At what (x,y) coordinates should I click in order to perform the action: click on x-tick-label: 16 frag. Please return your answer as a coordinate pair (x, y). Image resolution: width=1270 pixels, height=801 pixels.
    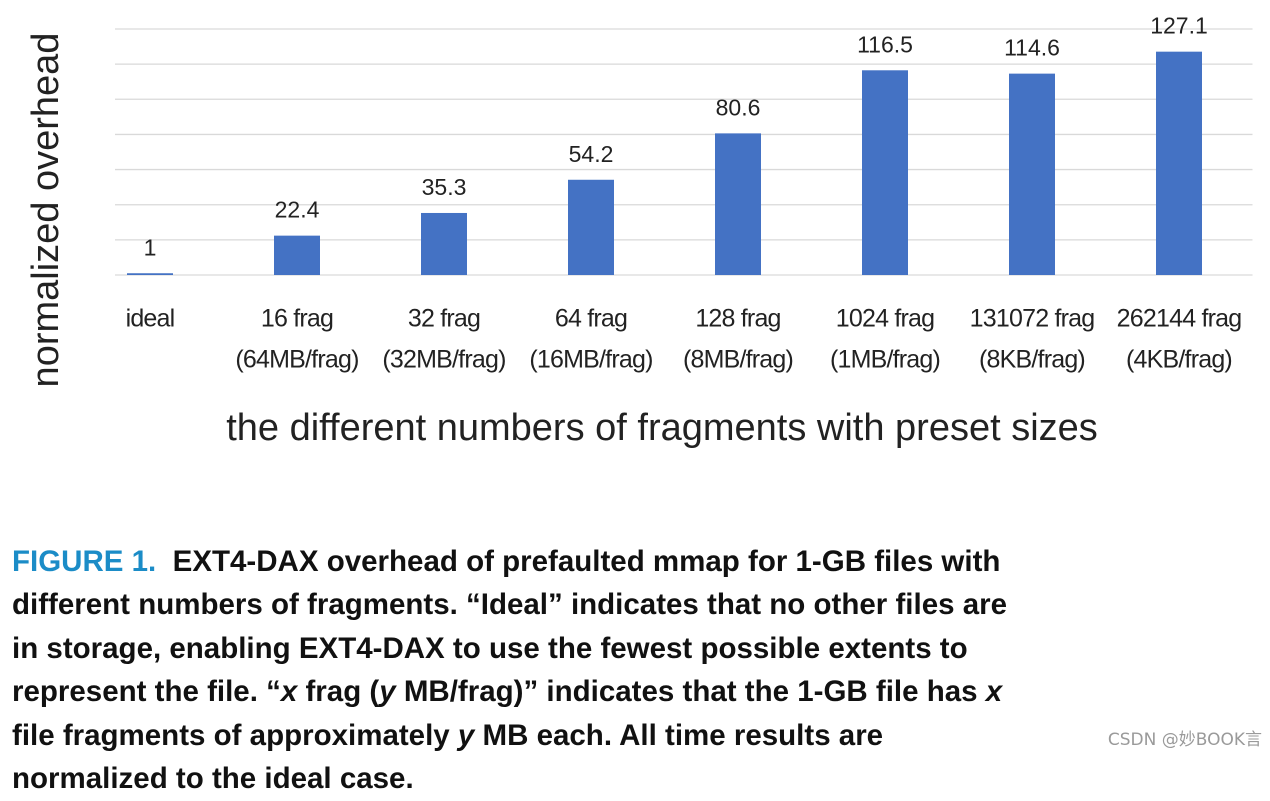
    Looking at the image, I should click on (297, 319).